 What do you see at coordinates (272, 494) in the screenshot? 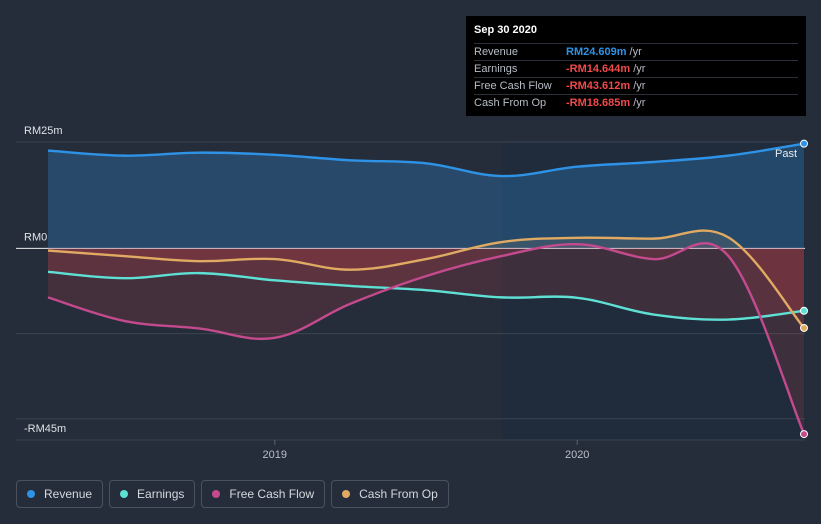
I see `legend-label: Free Cash Flow` at bounding box center [272, 494].